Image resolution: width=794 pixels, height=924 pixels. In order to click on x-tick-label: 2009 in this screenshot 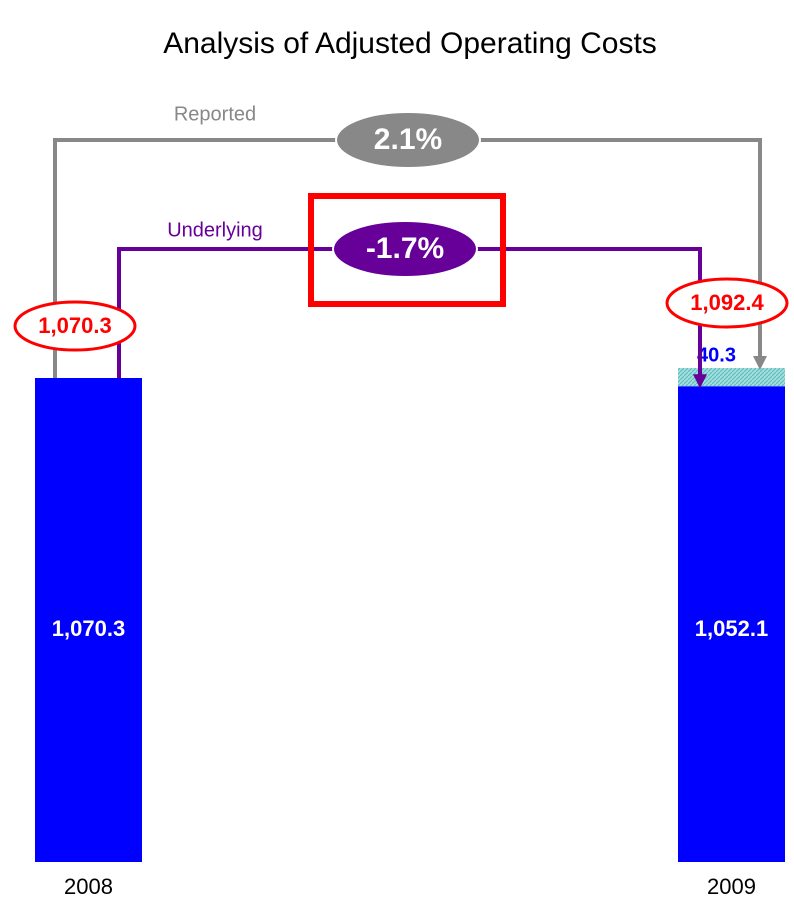, I will do `click(731, 886)`.